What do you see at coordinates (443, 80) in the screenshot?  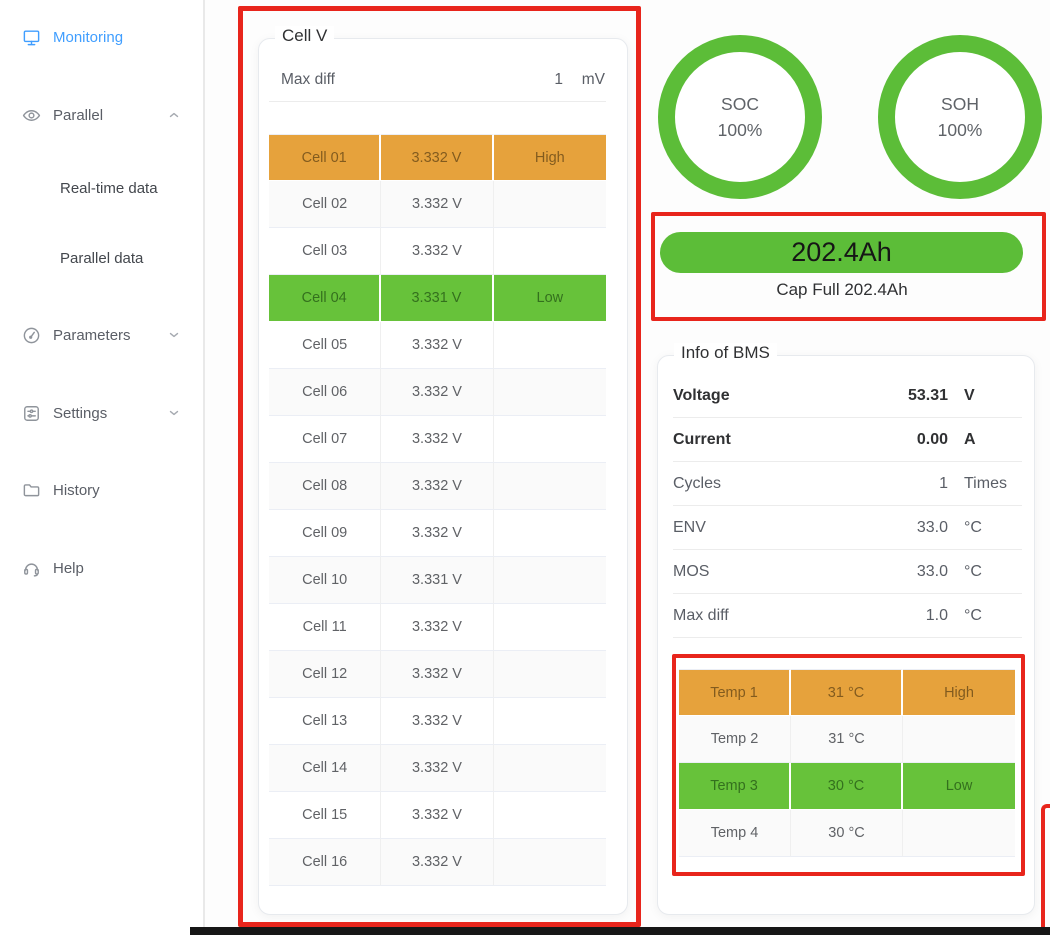 I see `max-diff-row: Max diff 1 mV` at bounding box center [443, 80].